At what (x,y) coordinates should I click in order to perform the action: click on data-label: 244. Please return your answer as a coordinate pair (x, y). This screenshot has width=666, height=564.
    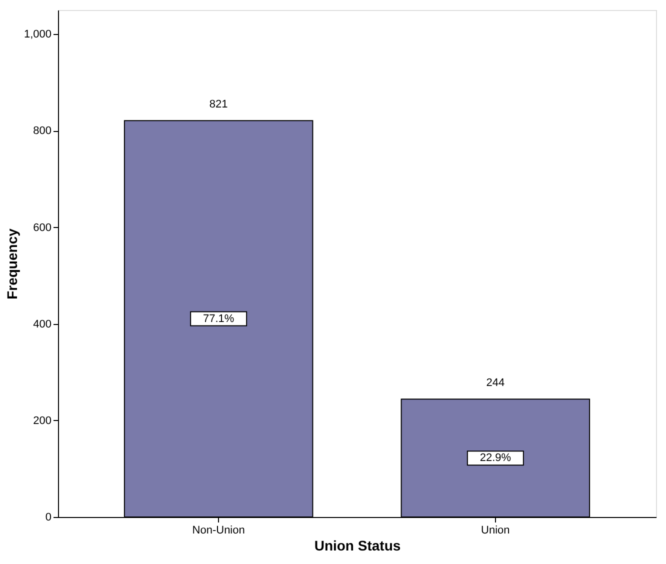
    Looking at the image, I should click on (495, 383).